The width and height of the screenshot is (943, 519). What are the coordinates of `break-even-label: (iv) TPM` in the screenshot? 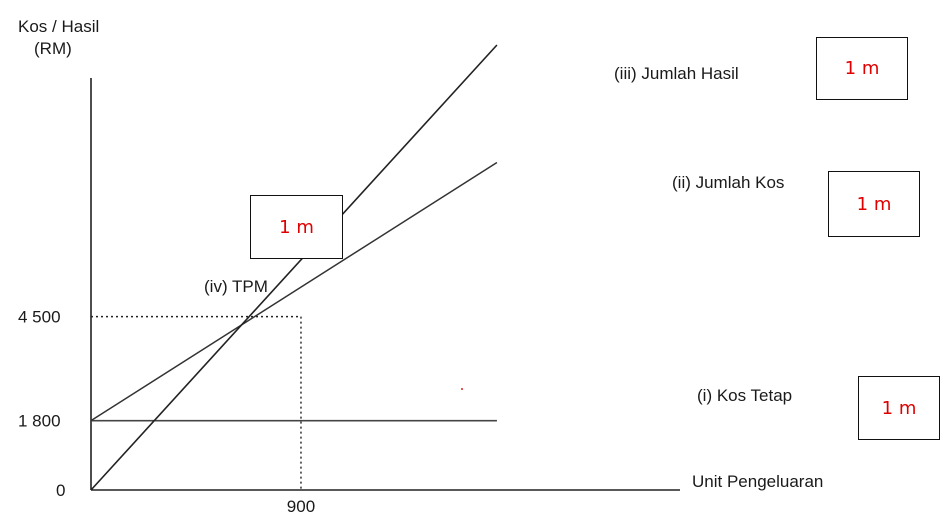 It's located at (236, 286).